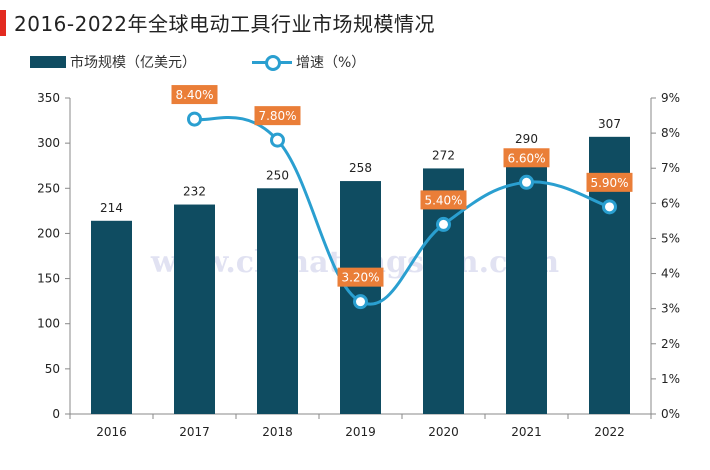 The image size is (710, 470). I want to click on growth-value-label: 5.40%, so click(443, 200).